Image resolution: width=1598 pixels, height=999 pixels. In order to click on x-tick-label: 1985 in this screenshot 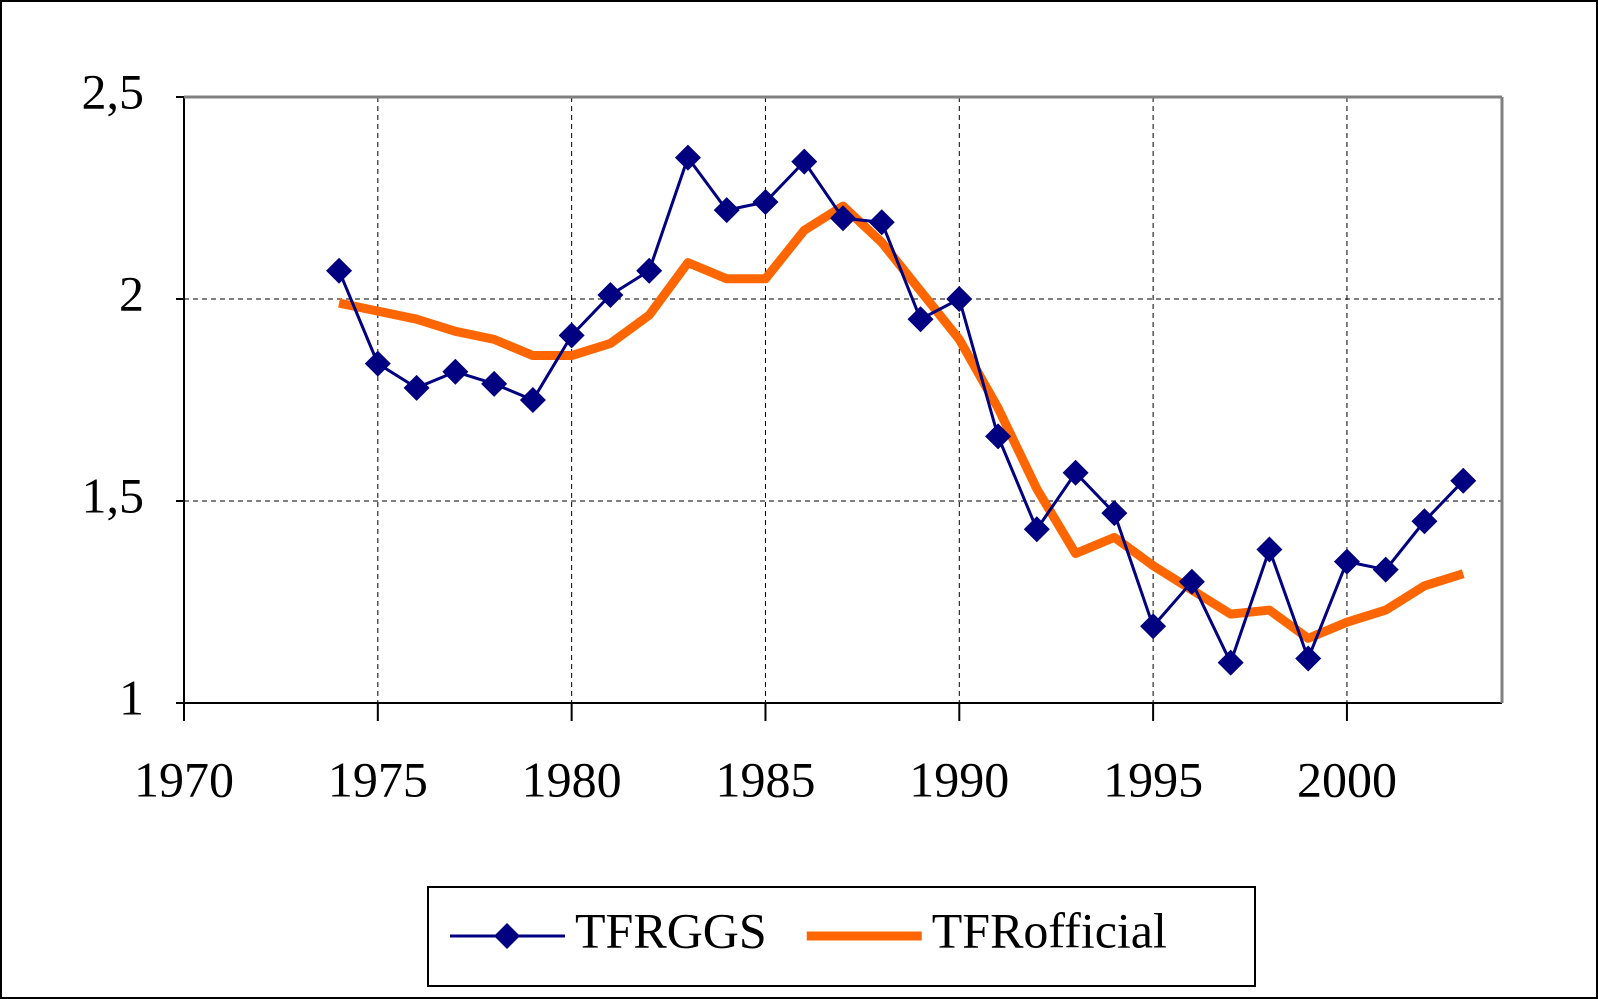, I will do `click(765, 779)`.